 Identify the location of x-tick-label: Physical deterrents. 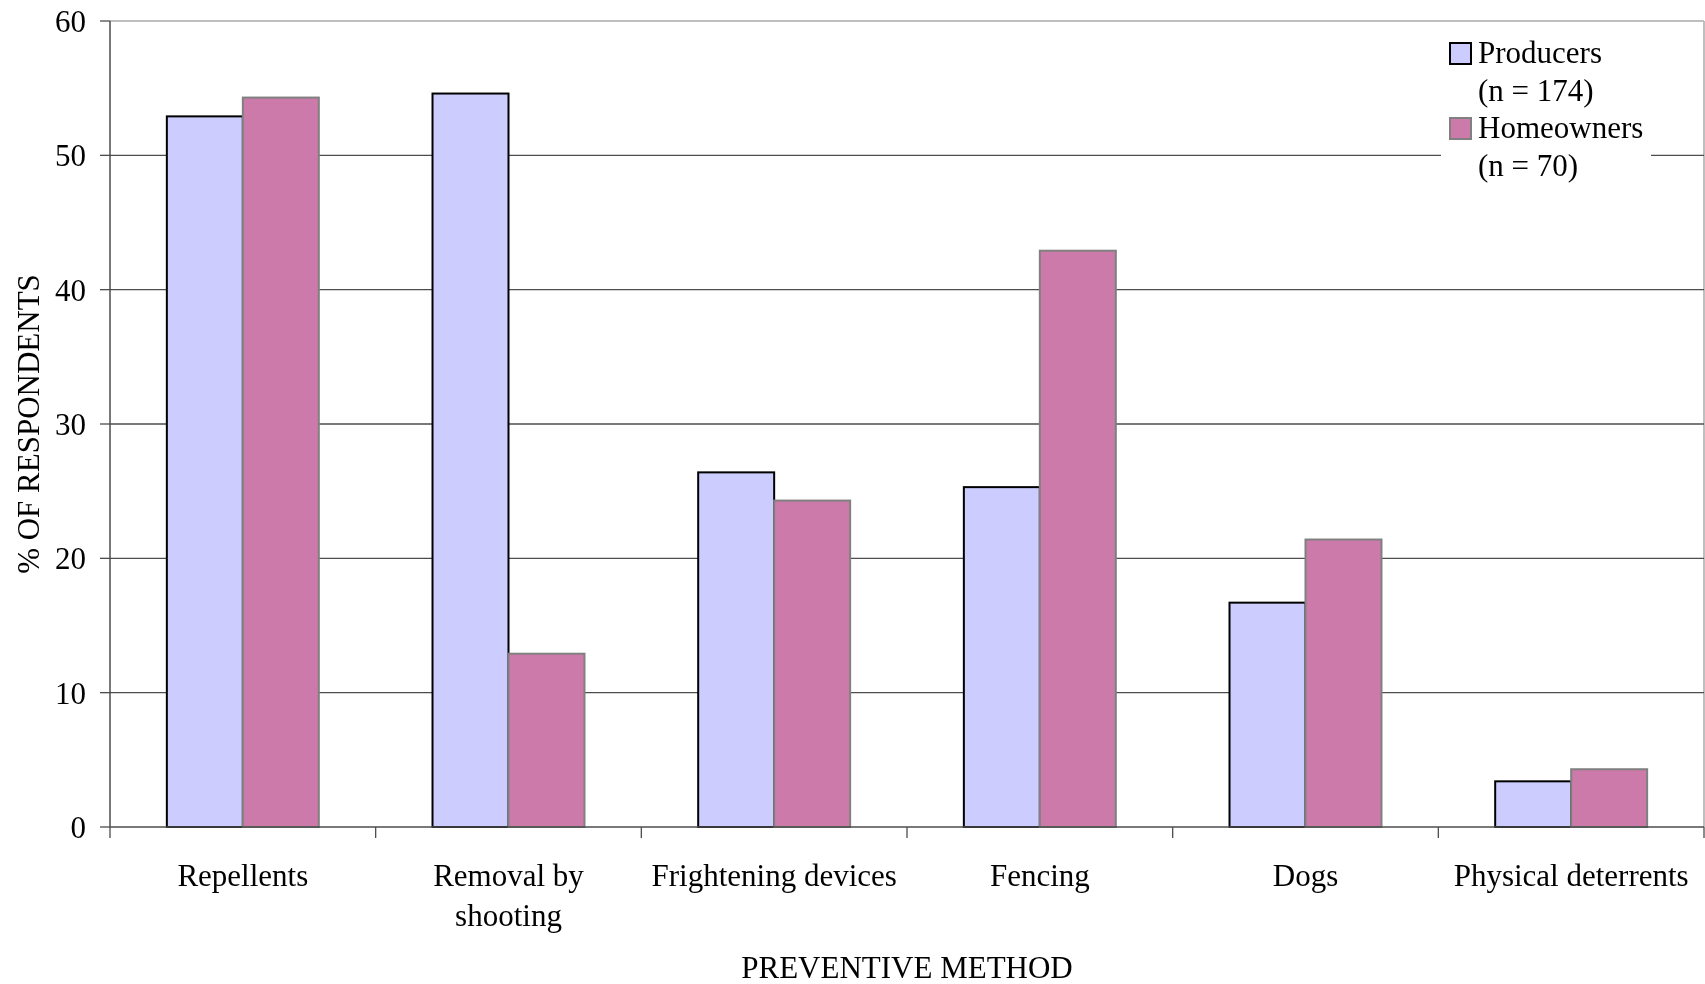
(1571, 875).